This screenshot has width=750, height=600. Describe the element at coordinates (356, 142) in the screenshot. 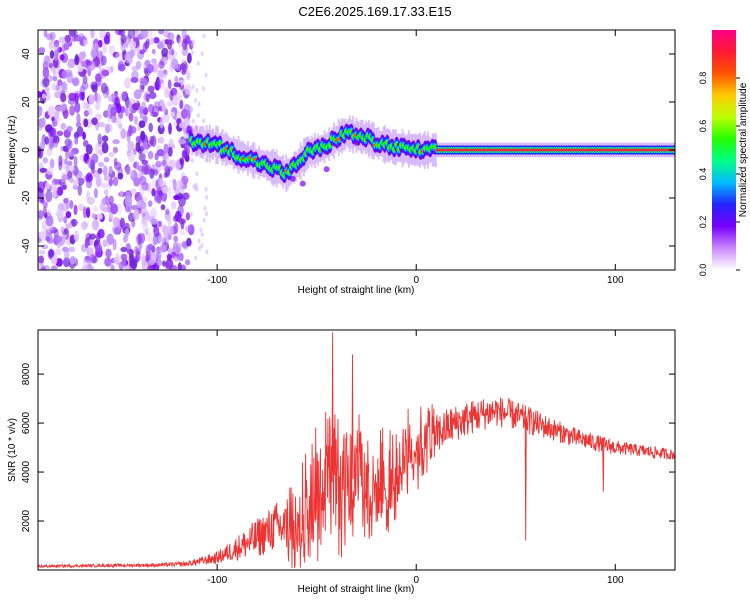

I see `blob-cell` at that location.